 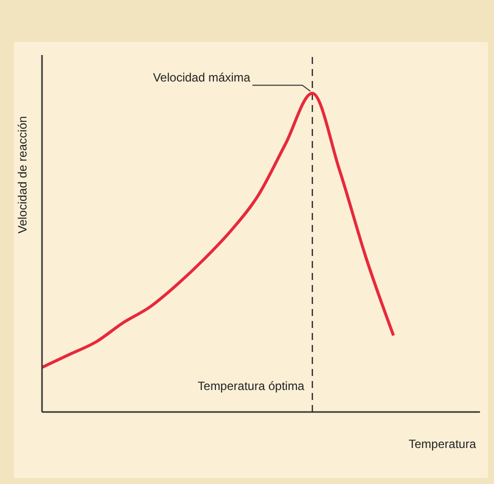 I want to click on text: Velocidad máxima, so click(x=201, y=77).